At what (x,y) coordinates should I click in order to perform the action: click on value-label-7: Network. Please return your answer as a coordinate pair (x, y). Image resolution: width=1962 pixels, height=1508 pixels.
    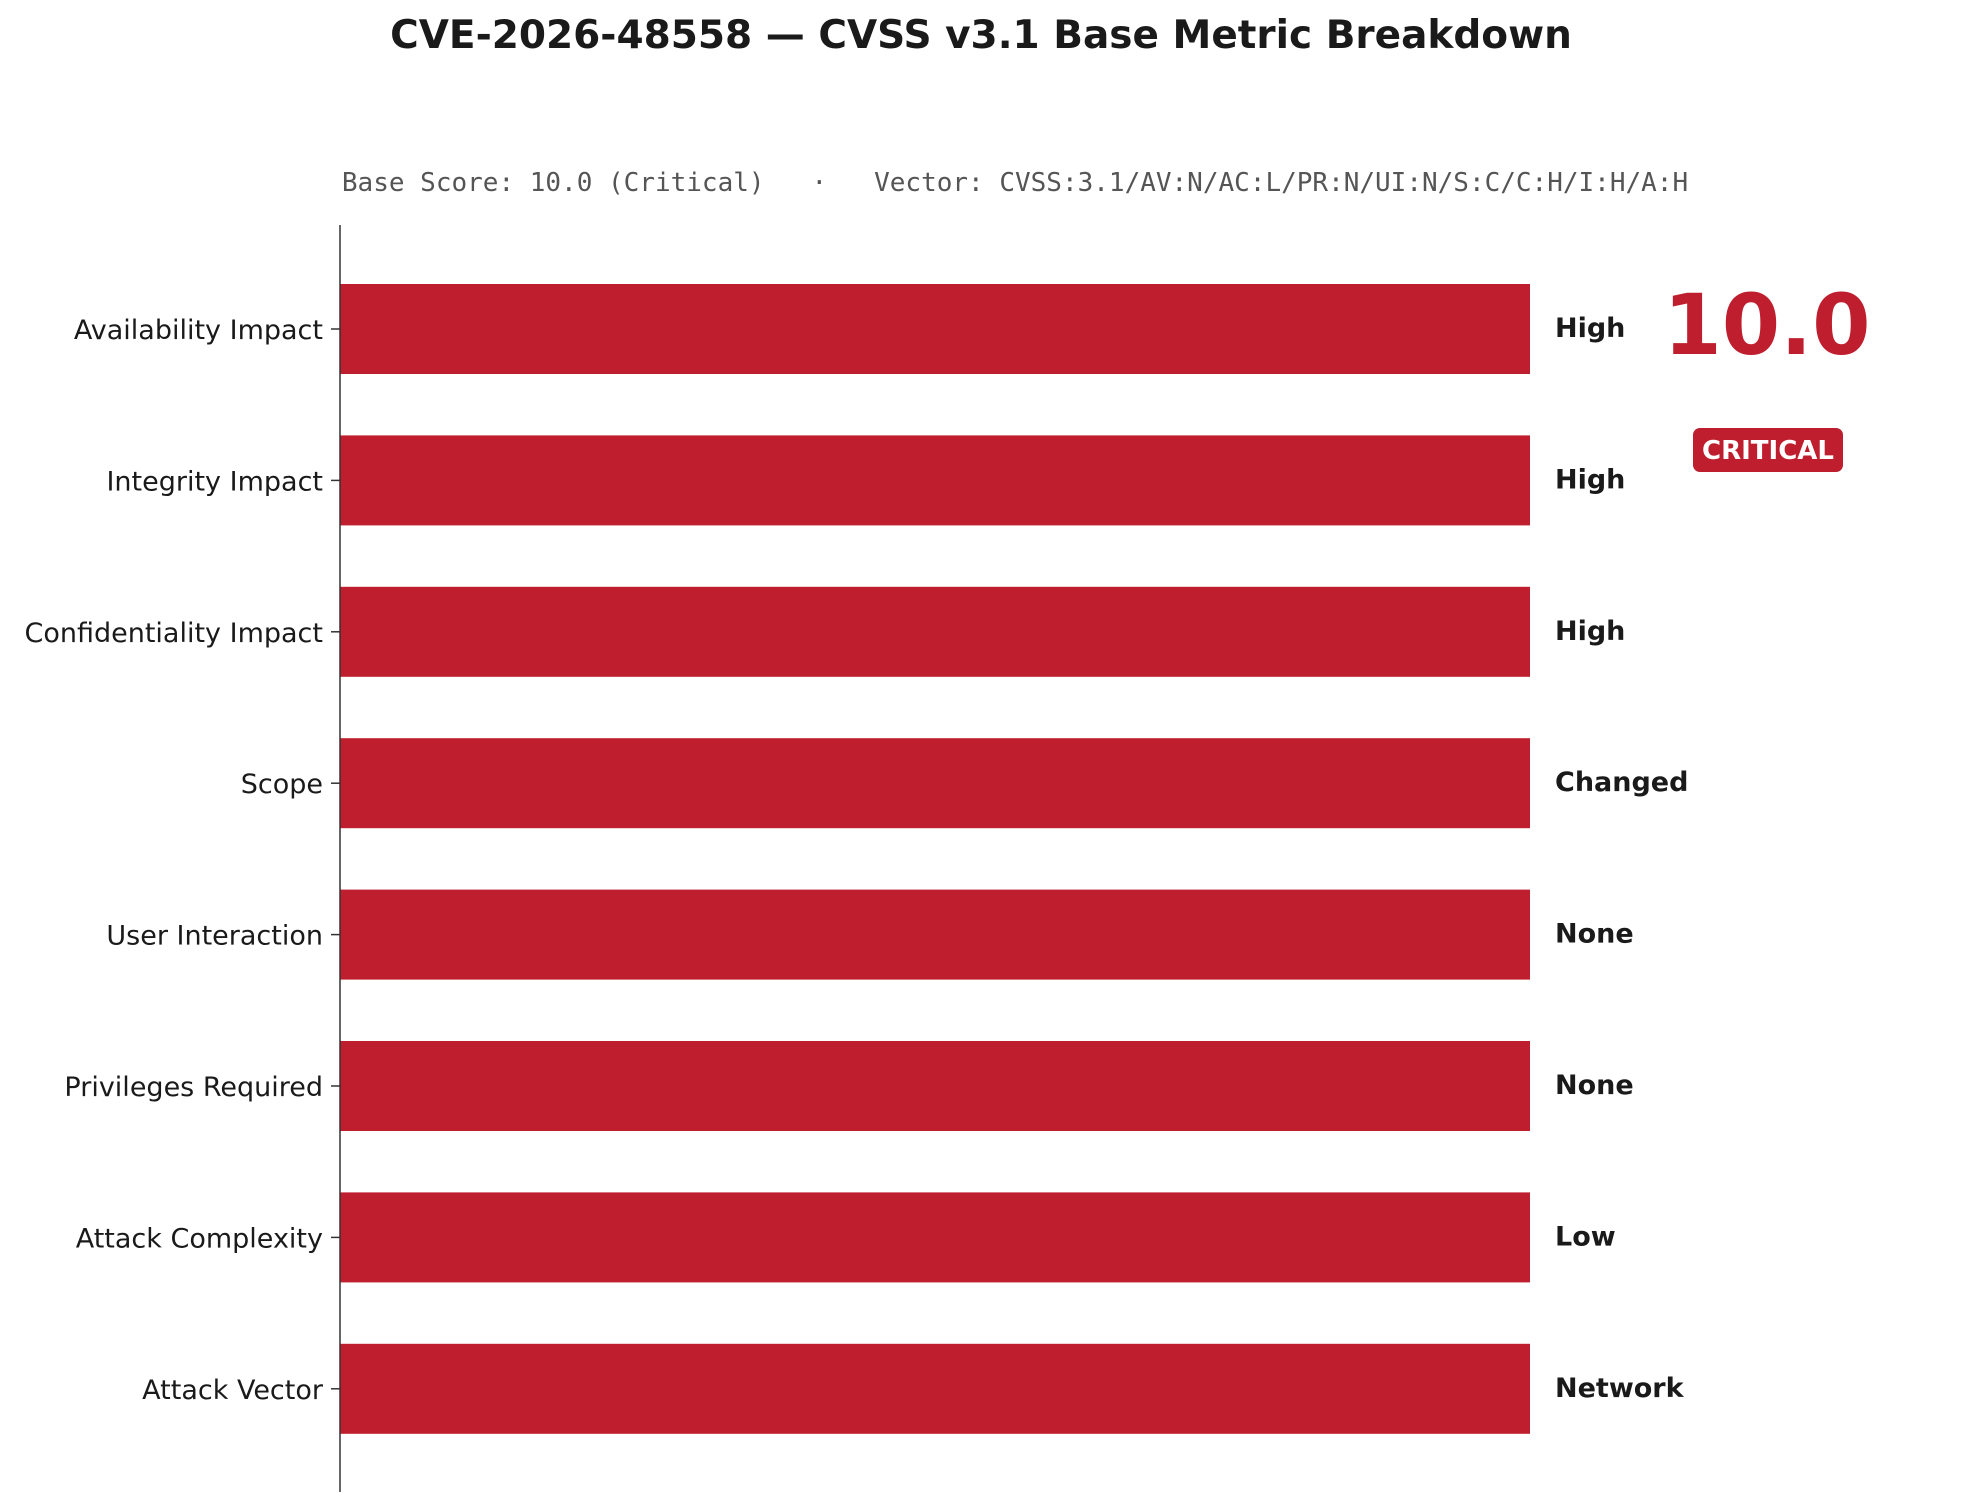
    Looking at the image, I should click on (1620, 1388).